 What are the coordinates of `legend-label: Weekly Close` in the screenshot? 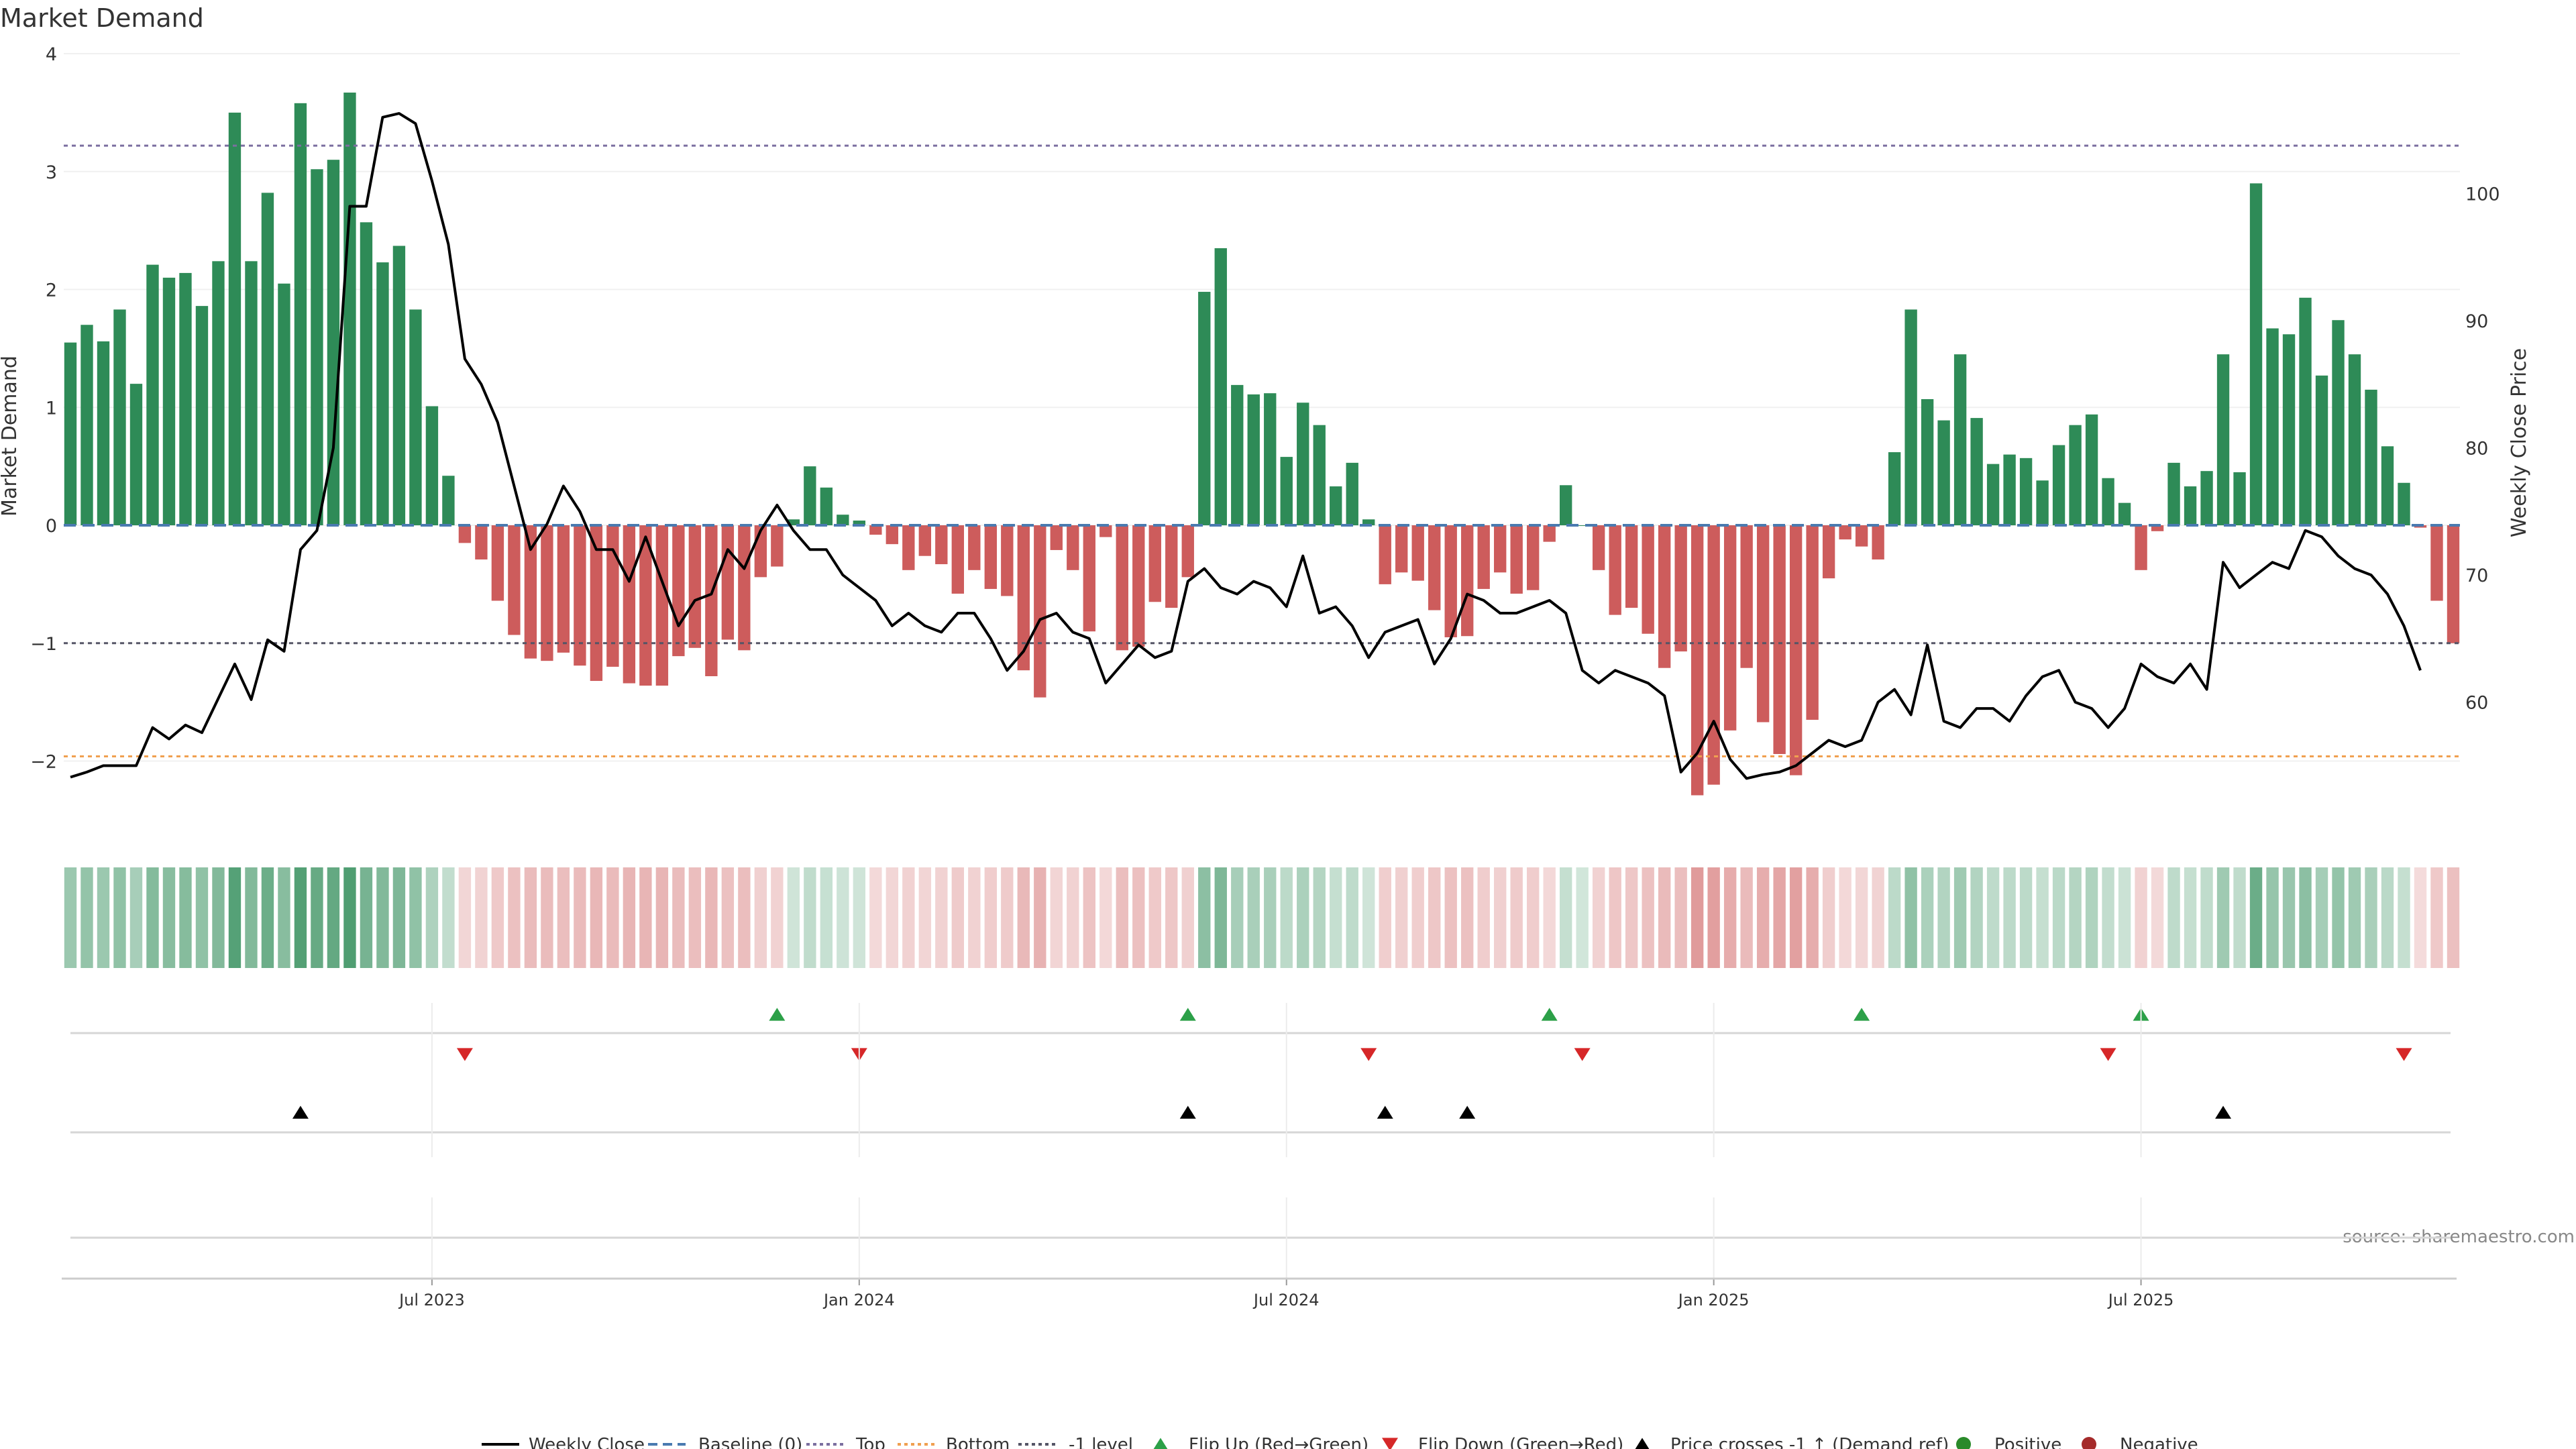 It's located at (587, 1442).